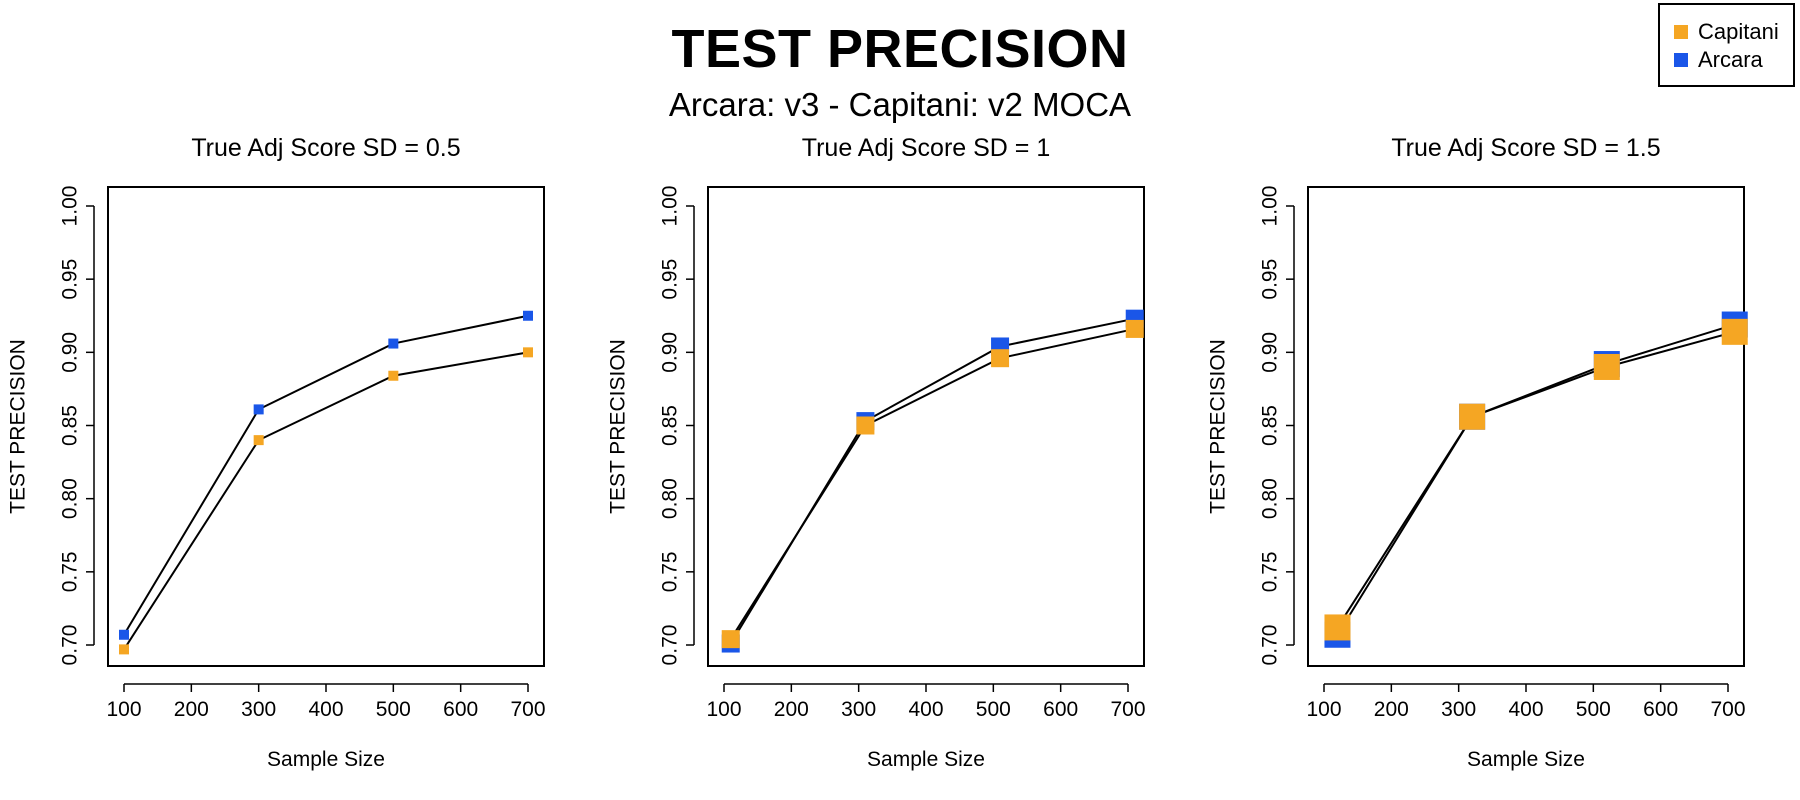 Image resolution: width=1800 pixels, height=800 pixels. I want to click on panel-title: True Adj Score SD = 1.5, so click(1525, 148).